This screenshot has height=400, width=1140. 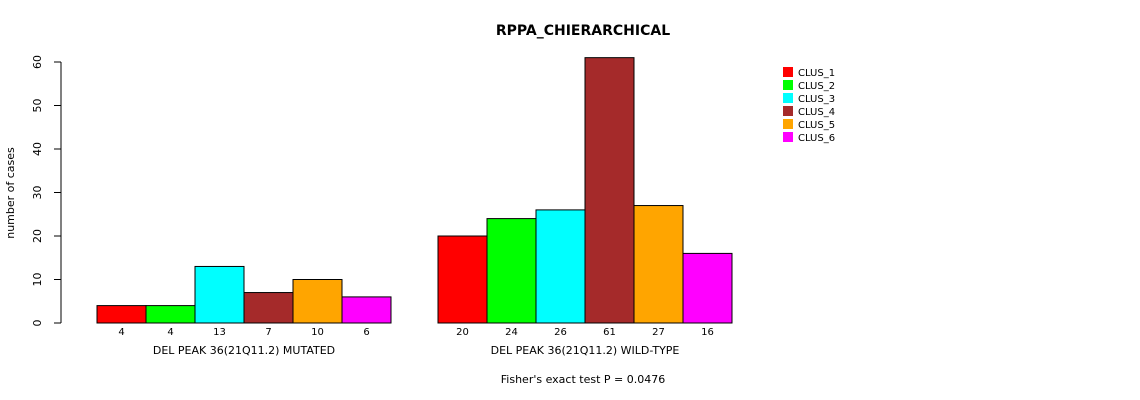 What do you see at coordinates (219, 332) in the screenshot?
I see `bar-count-label: 13` at bounding box center [219, 332].